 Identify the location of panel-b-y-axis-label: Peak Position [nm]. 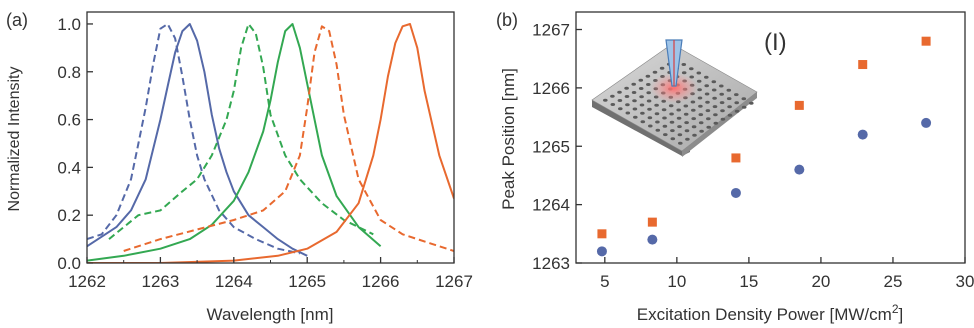
(508, 139).